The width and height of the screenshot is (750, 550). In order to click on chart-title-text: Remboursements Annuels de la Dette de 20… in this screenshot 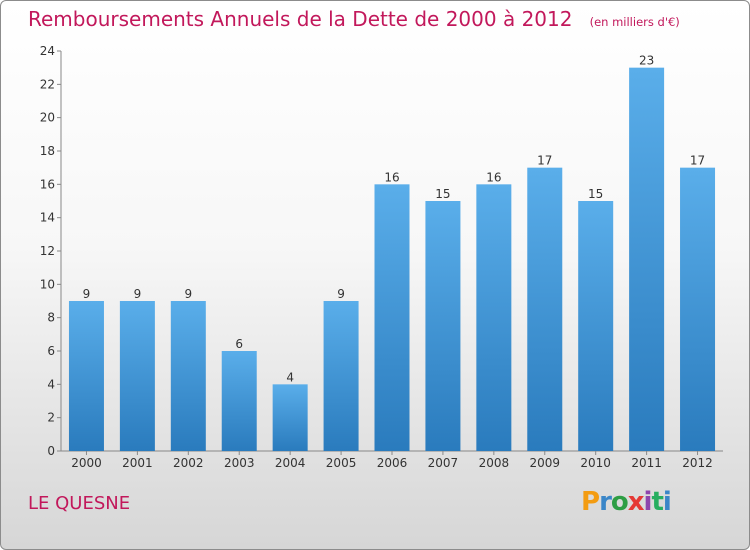, I will do `click(300, 19)`.